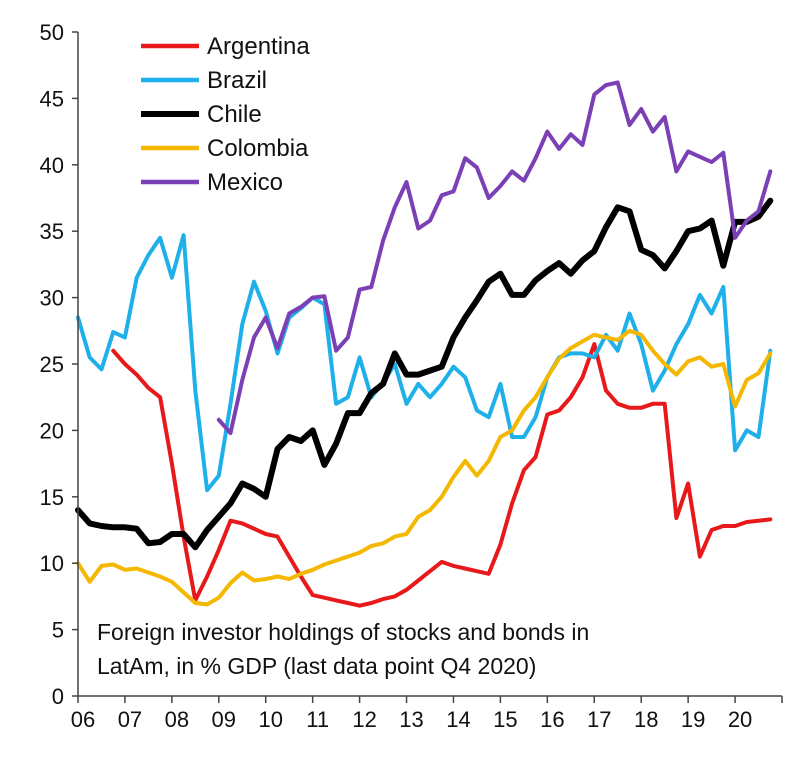 The height and width of the screenshot is (764, 800). Describe the element at coordinates (237, 80) in the screenshot. I see `legend-label-brazil: Brazil` at that location.